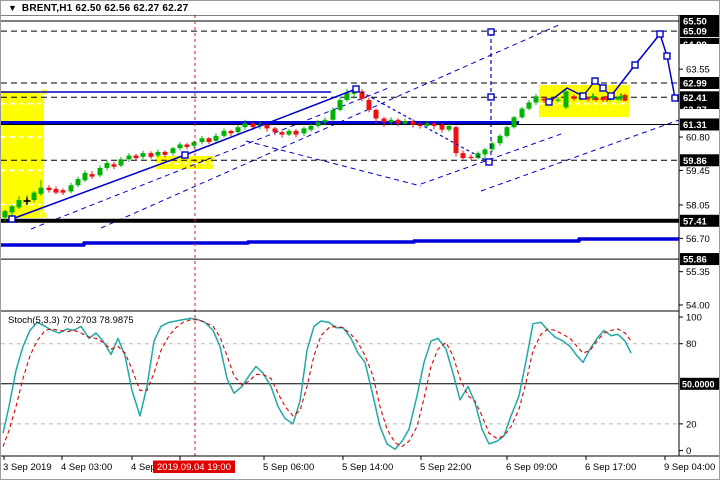 This screenshot has height=480, width=720. I want to click on stoch-badge-label: 50.0000, so click(698, 384).